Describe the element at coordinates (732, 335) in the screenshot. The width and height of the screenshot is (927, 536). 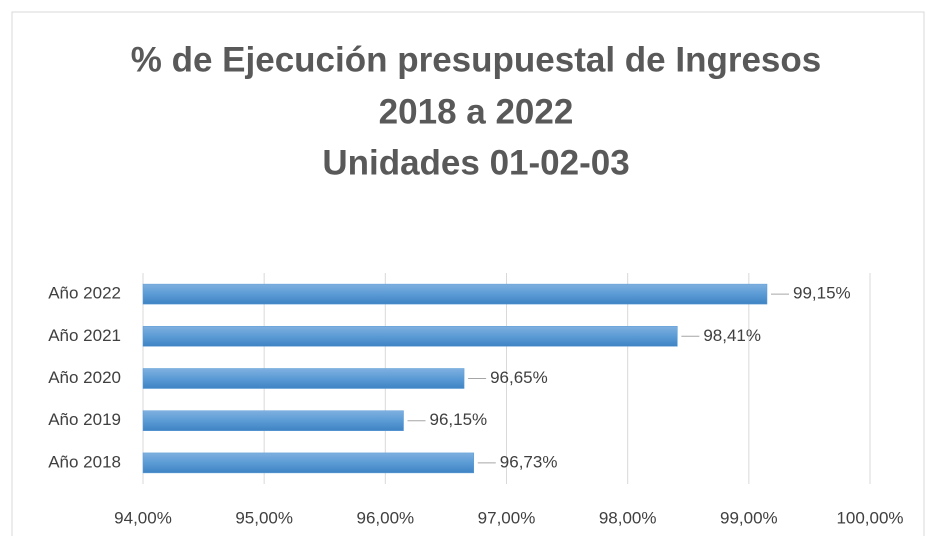
I see `data-label: 98,41%` at that location.